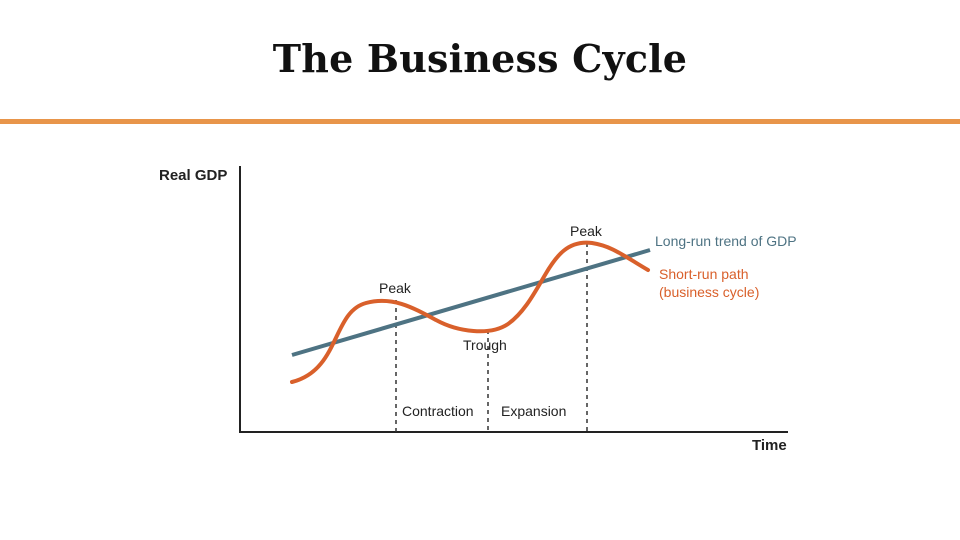 Image resolution: width=960 pixels, height=540 pixels. What do you see at coordinates (193, 175) in the screenshot?
I see `y-axis-label: Real GDP` at bounding box center [193, 175].